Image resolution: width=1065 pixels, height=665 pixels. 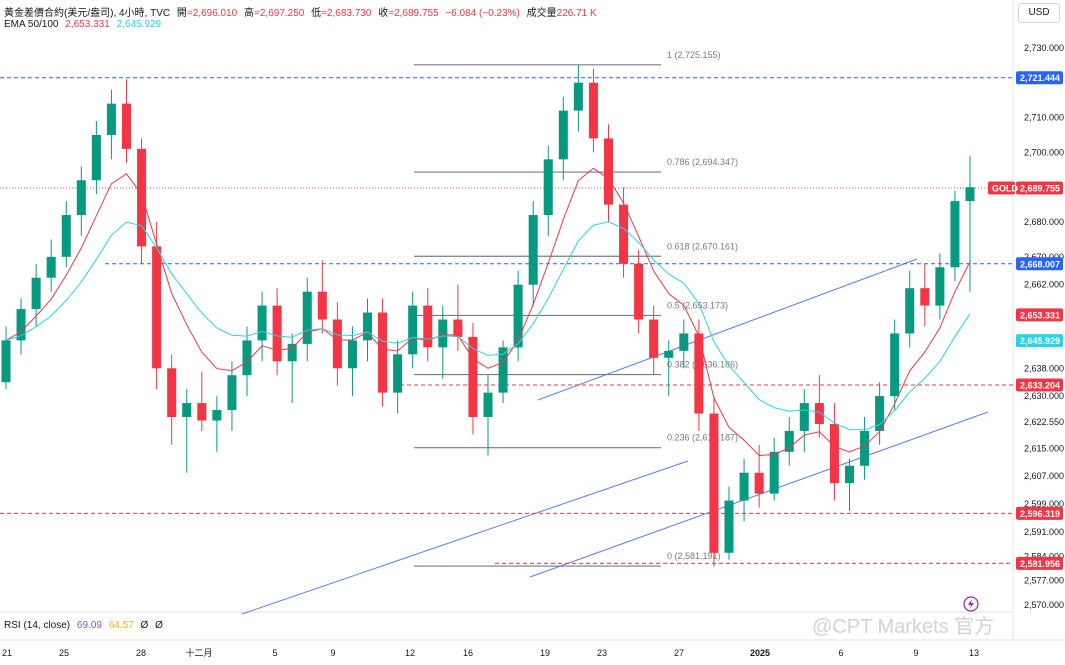 I want to click on volume-value: 226.71 K, so click(x=576, y=13).